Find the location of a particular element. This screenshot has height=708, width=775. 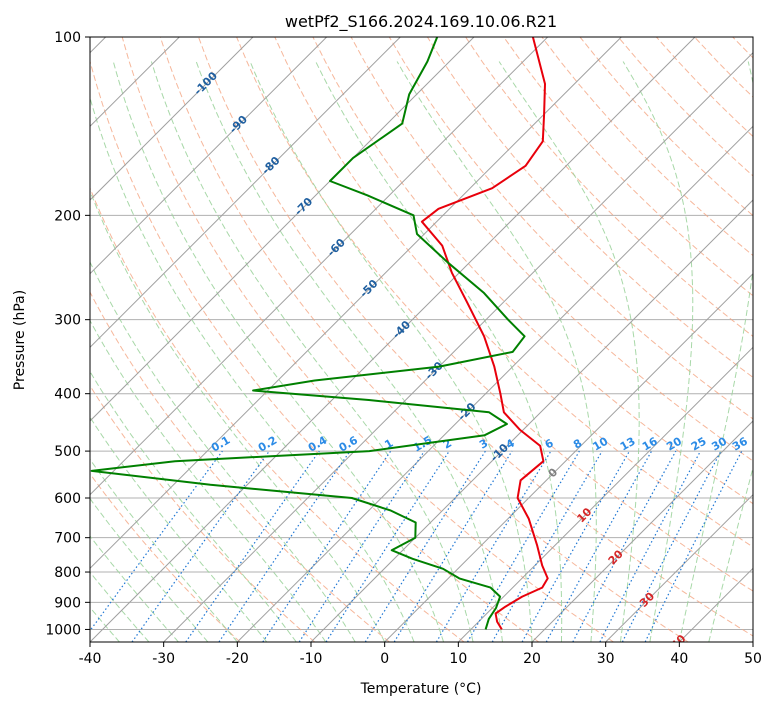

y-tick-label: 900 is located at coordinates (67, 603).